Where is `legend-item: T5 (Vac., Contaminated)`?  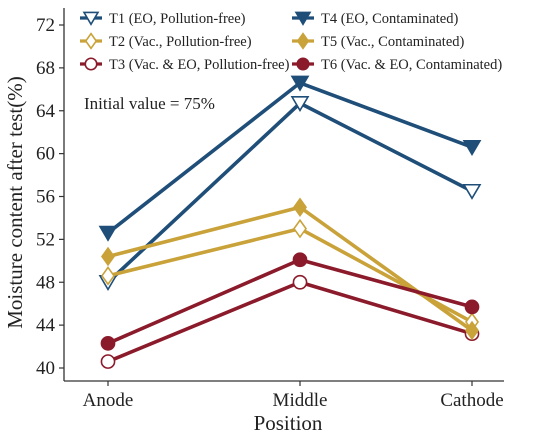 legend-item: T5 (Vac., Contaminated) is located at coordinates (378, 41).